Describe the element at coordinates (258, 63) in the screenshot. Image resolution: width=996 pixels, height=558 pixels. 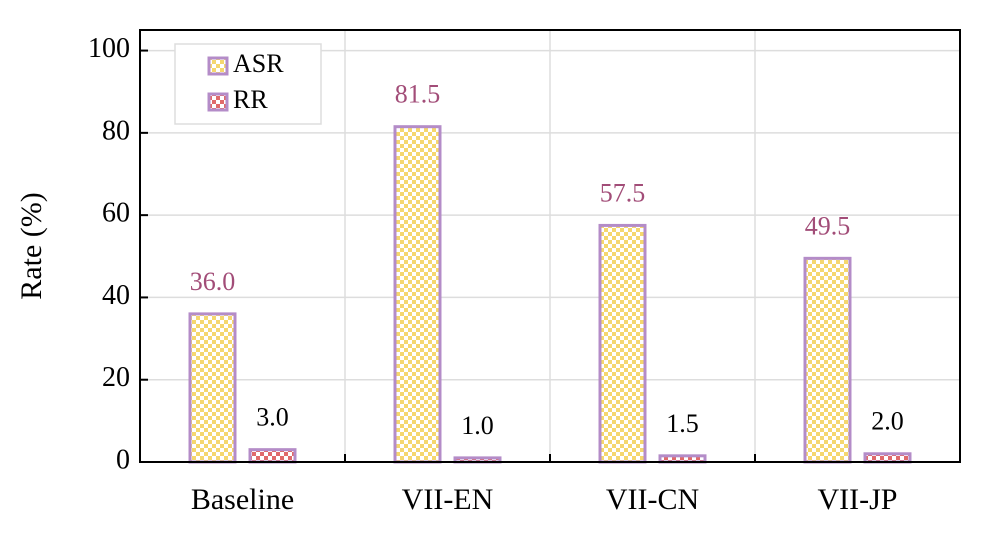
I see `legend-label: ASR` at that location.